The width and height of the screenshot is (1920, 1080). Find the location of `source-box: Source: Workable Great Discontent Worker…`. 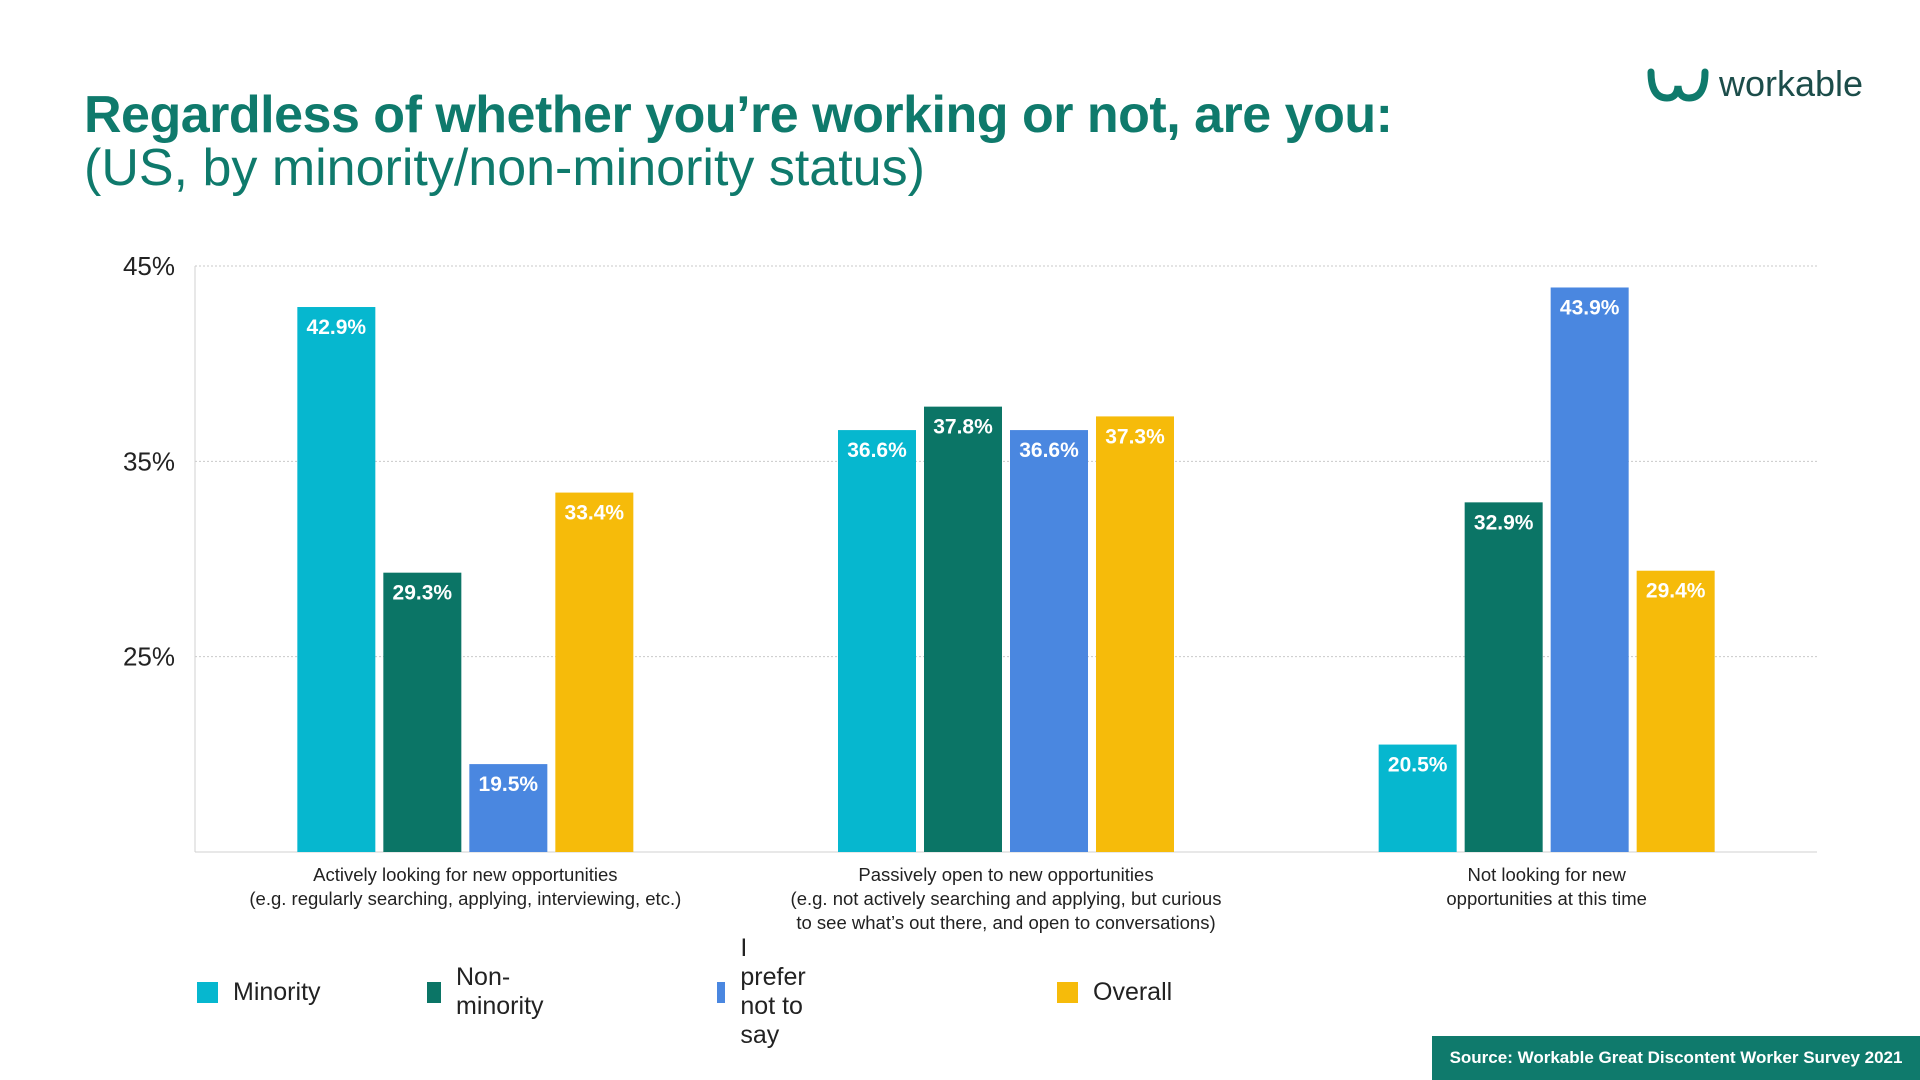

source-box: Source: Workable Great Discontent Worker… is located at coordinates (1676, 1058).